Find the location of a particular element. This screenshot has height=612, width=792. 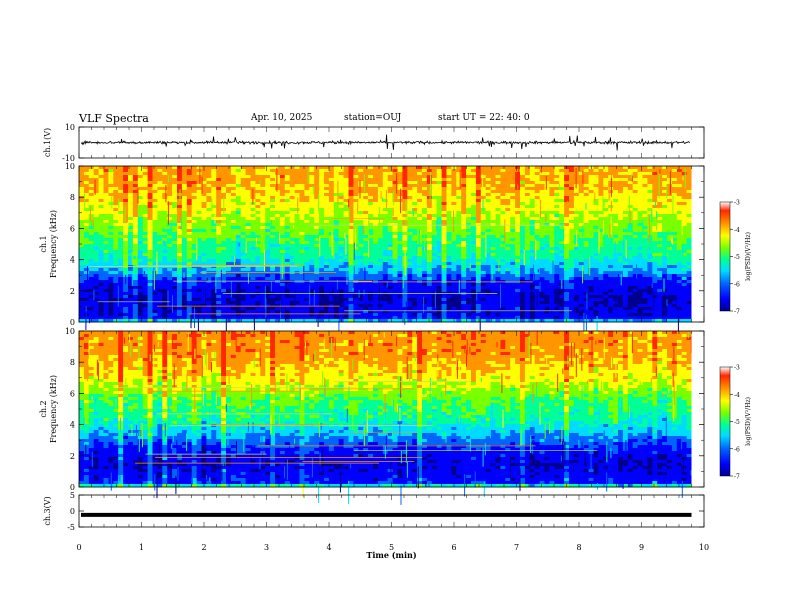

y-axis-label: ch.2 is located at coordinates (43, 408).